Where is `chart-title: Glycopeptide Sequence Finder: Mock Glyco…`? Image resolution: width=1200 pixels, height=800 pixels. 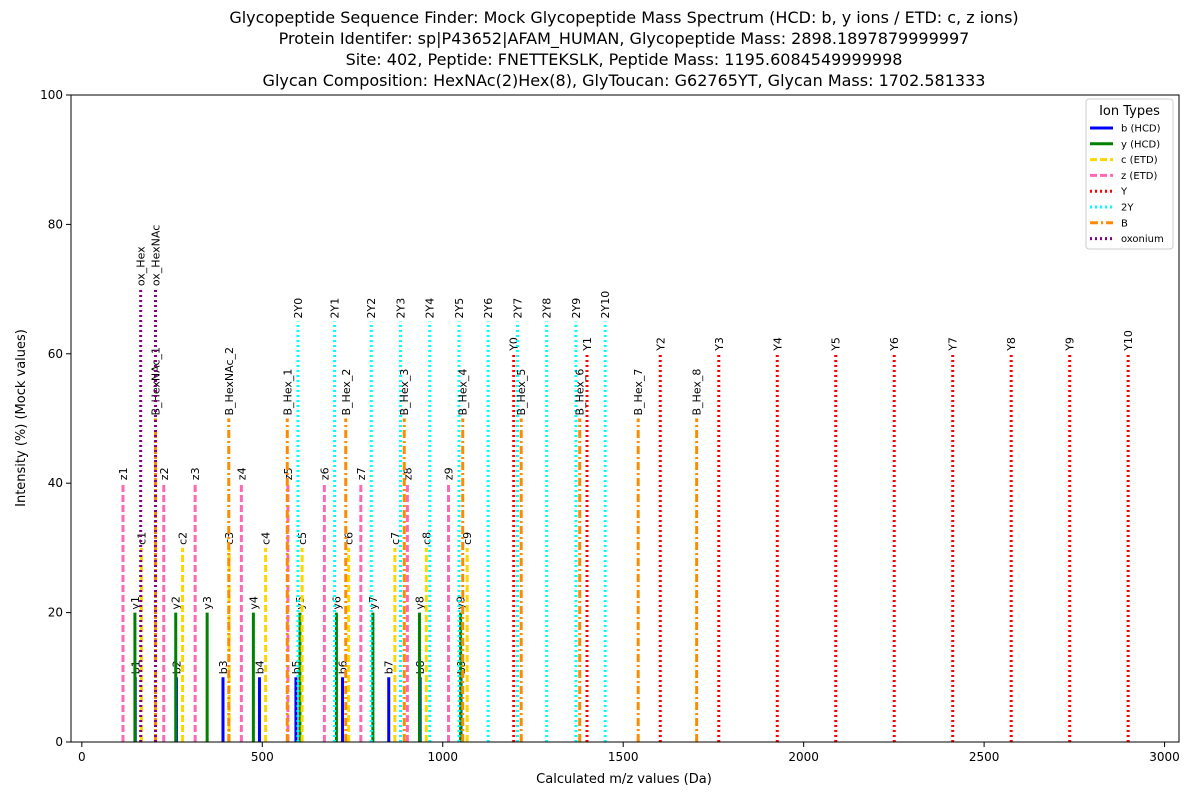
chart-title: Glycopeptide Sequence Finder: Mock Glyco… is located at coordinates (623, 49).